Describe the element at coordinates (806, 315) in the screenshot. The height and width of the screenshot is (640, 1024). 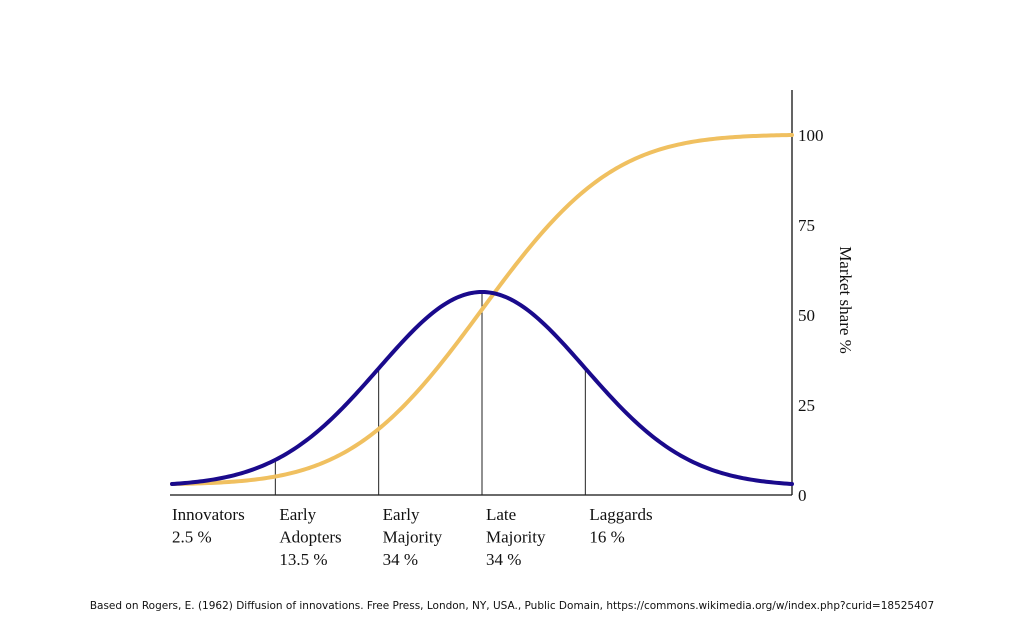
I see `y-tick-label: 50` at that location.